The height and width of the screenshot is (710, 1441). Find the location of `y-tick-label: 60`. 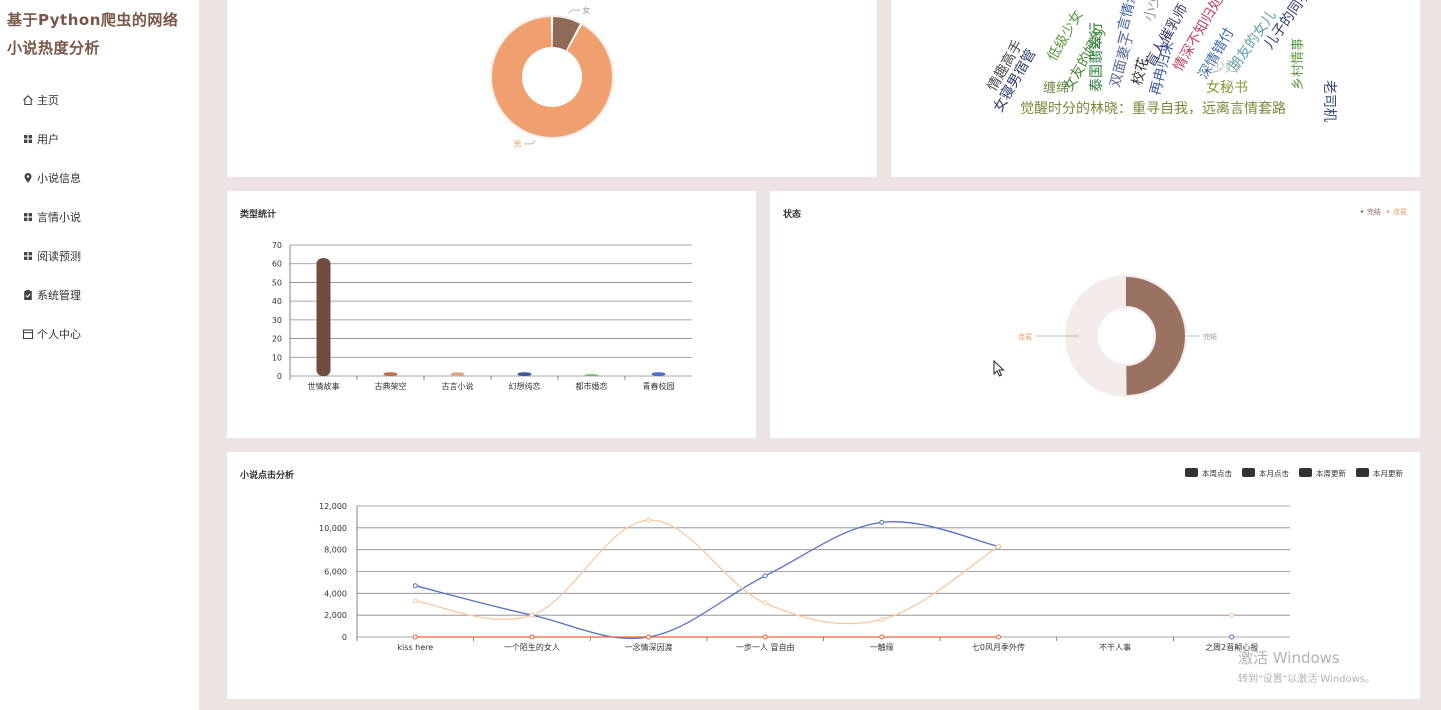

y-tick-label: 60 is located at coordinates (277, 264).